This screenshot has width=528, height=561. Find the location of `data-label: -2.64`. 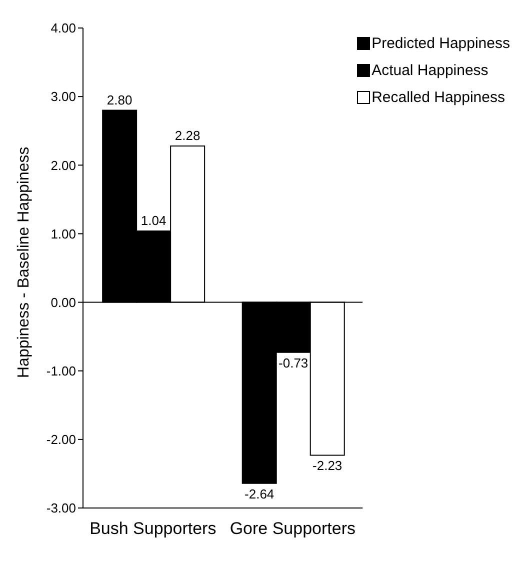

data-label: -2.64 is located at coordinates (259, 494).